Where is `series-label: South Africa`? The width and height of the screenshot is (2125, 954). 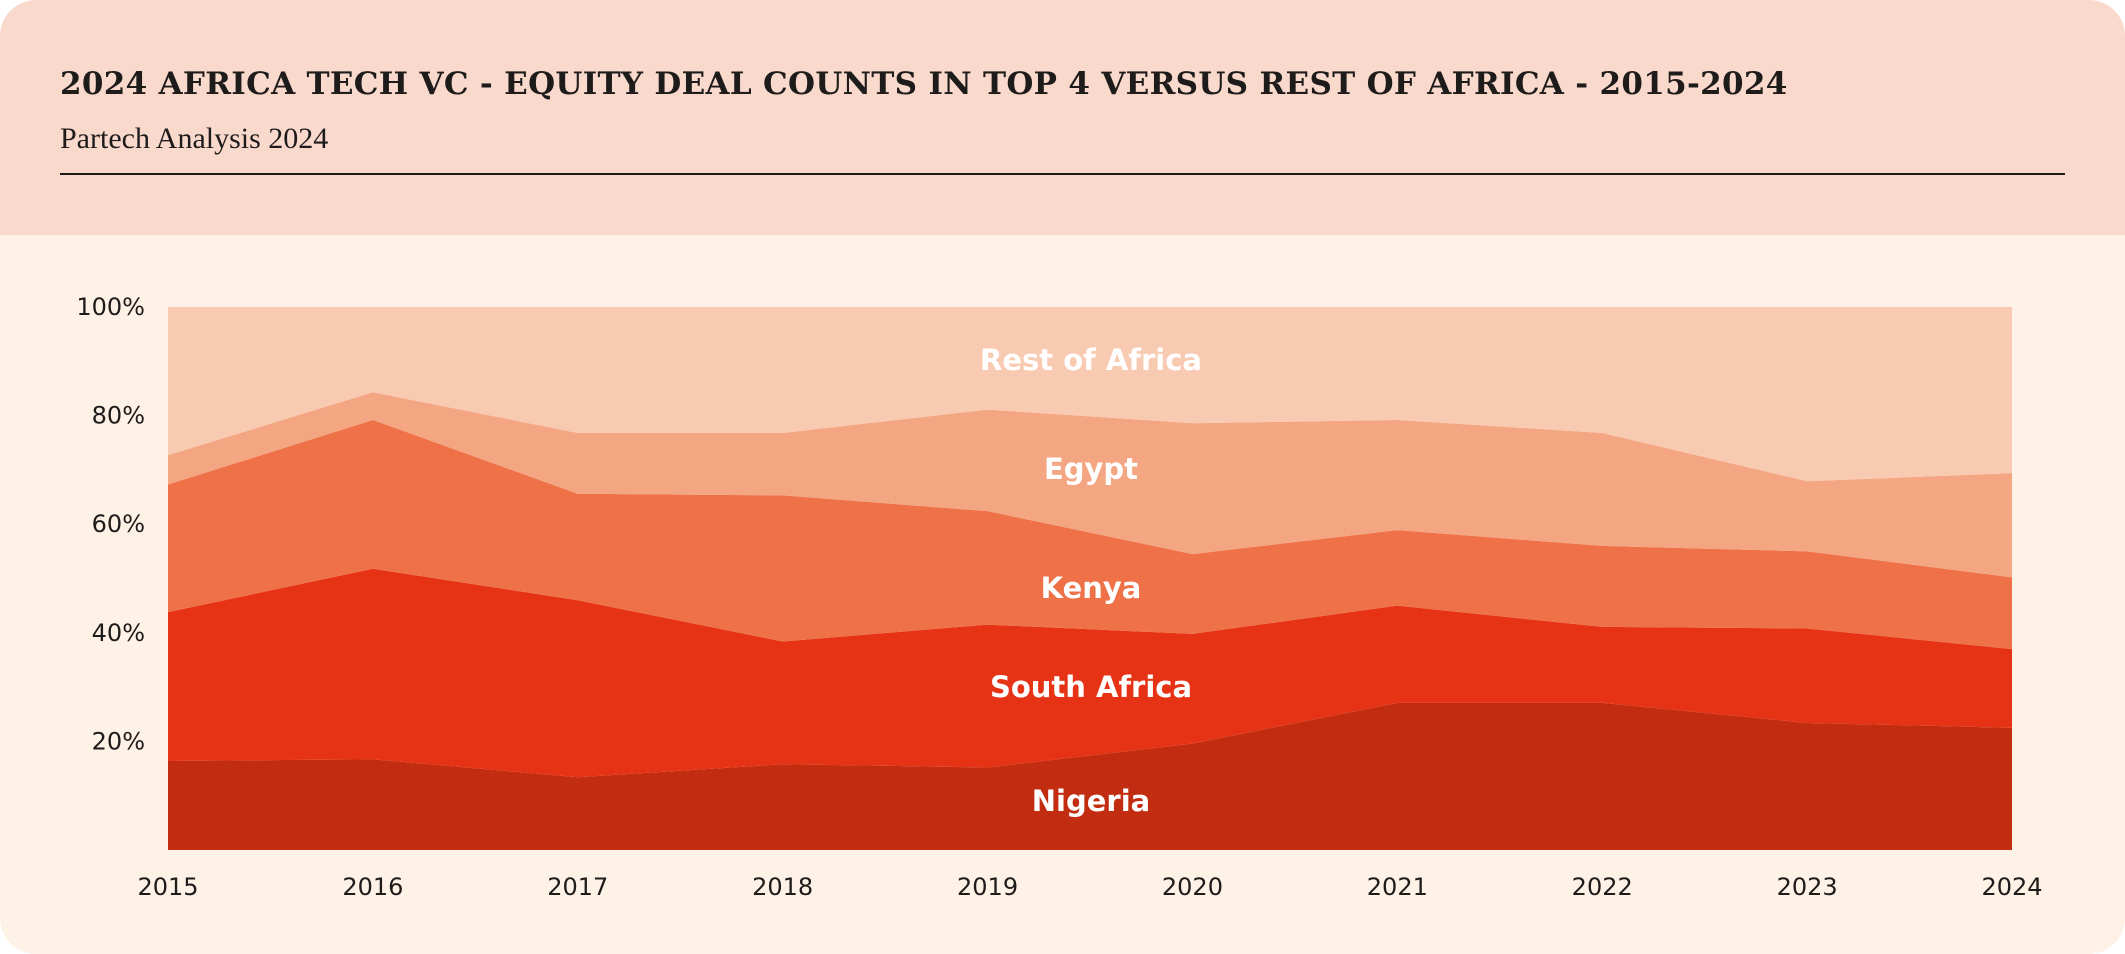
series-label: South Africa is located at coordinates (1091, 687).